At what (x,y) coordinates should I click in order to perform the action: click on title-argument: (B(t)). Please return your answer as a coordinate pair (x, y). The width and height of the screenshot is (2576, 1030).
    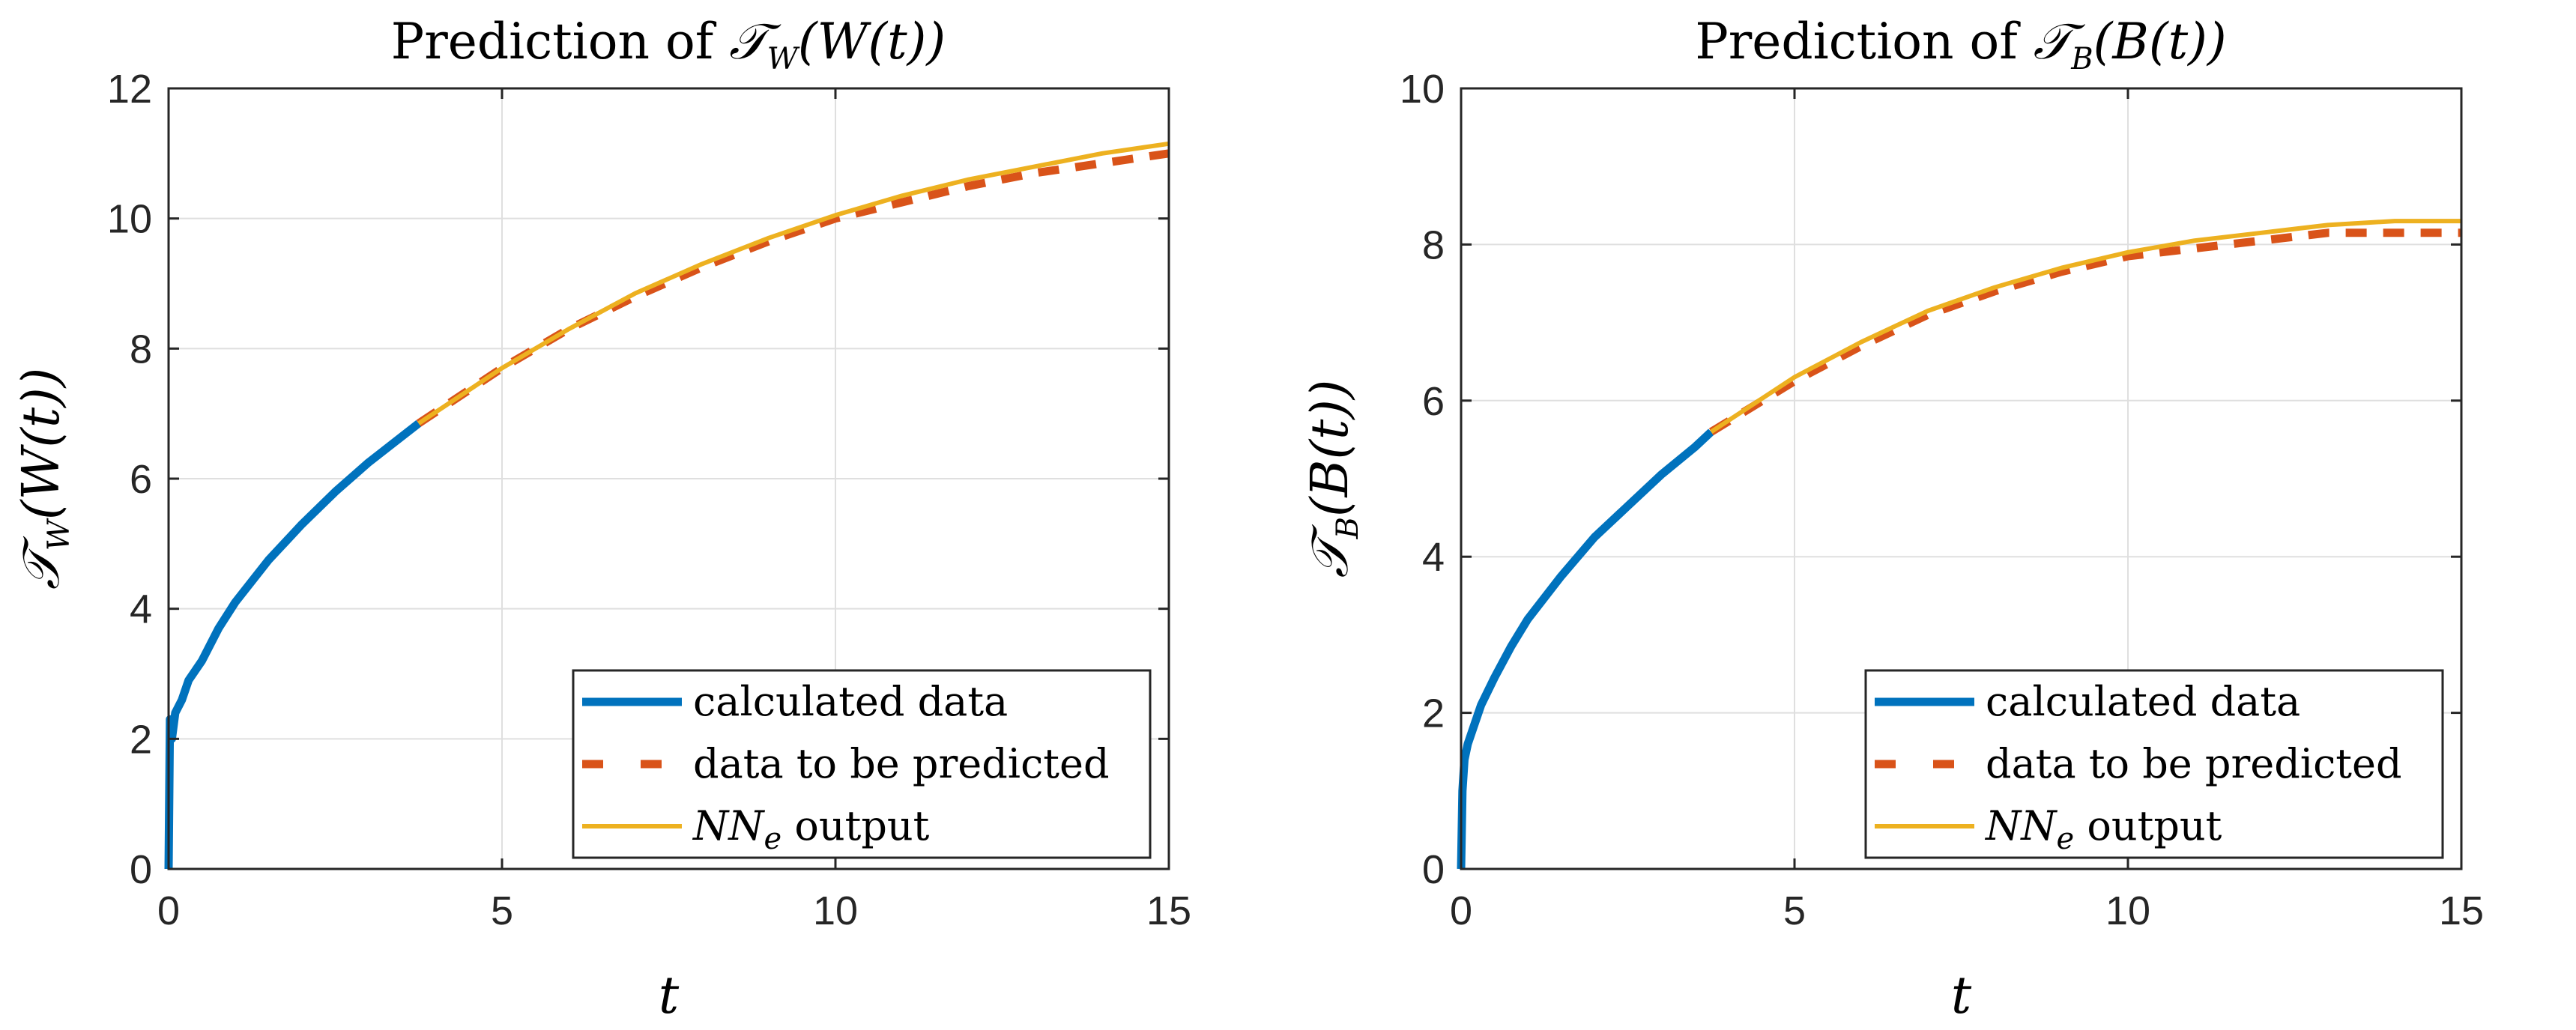
    Looking at the image, I should click on (2160, 42).